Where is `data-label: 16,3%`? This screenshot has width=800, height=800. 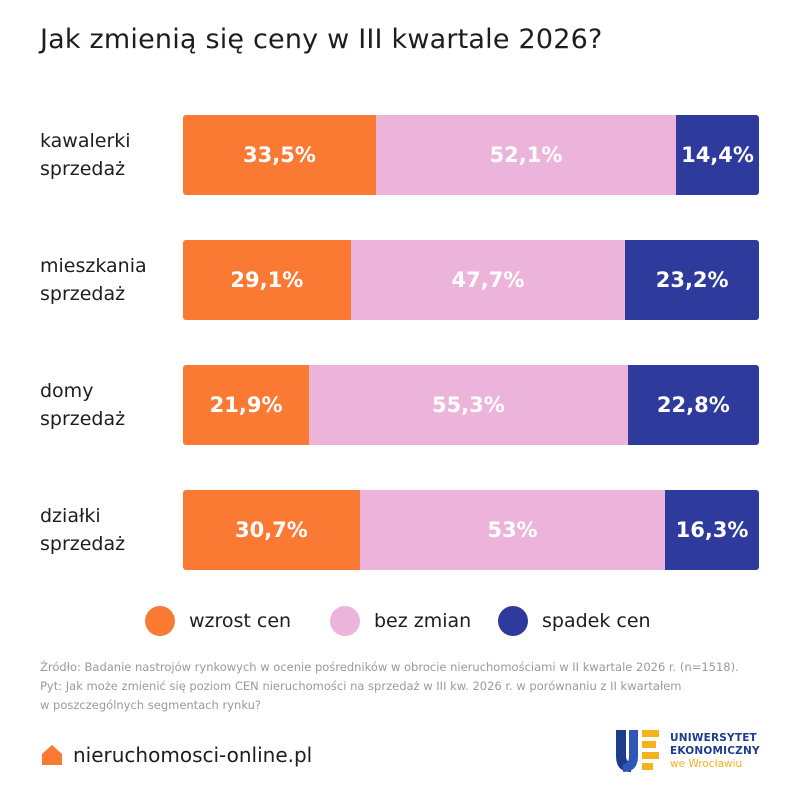 data-label: 16,3% is located at coordinates (712, 530).